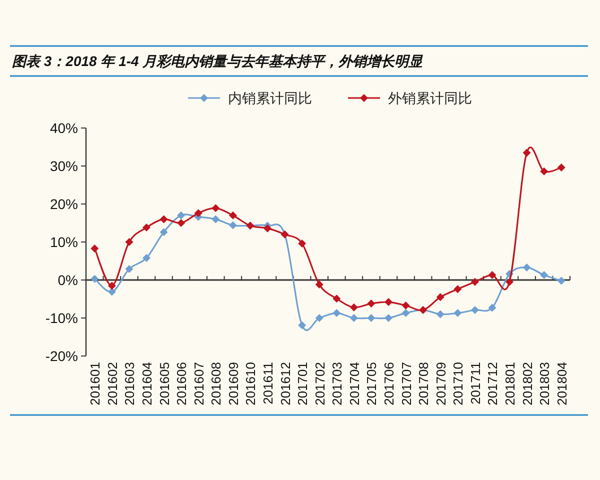  What do you see at coordinates (64, 242) in the screenshot?
I see `y-tick-label: 10%` at bounding box center [64, 242].